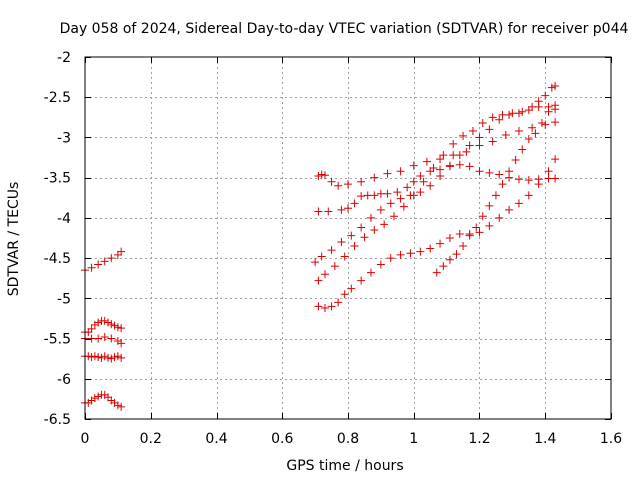 This screenshot has width=640, height=480. I want to click on x-tick-label: 0.6, so click(282, 439).